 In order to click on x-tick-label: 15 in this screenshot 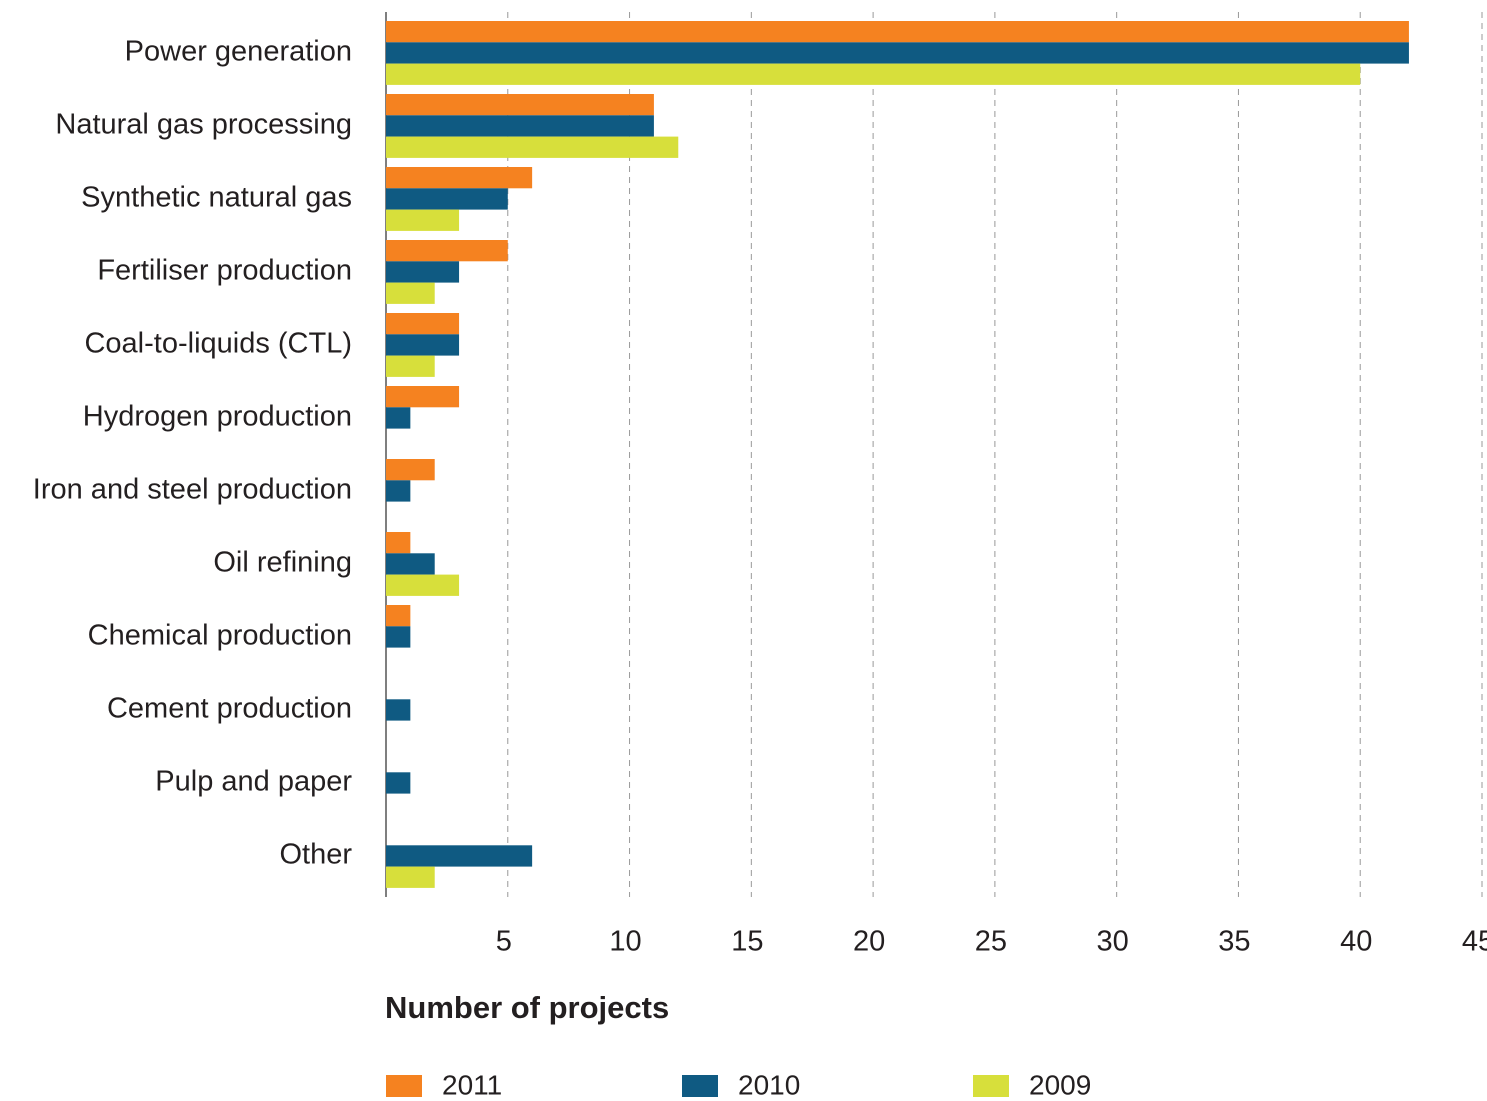, I will do `click(747, 942)`.